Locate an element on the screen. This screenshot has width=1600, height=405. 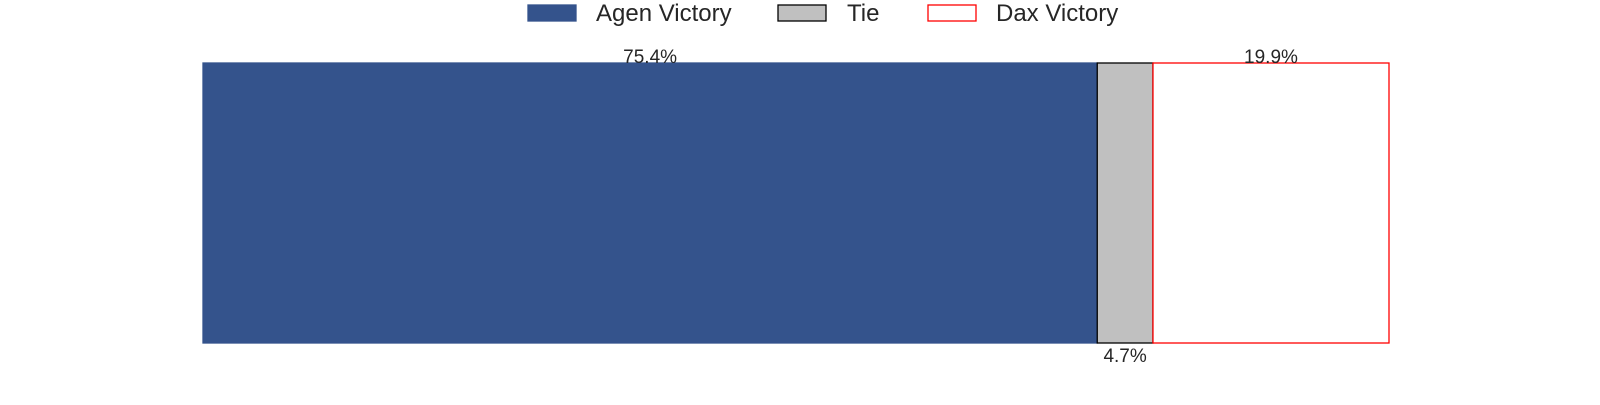
bar-segment-dax-victory is located at coordinates (1271, 203).